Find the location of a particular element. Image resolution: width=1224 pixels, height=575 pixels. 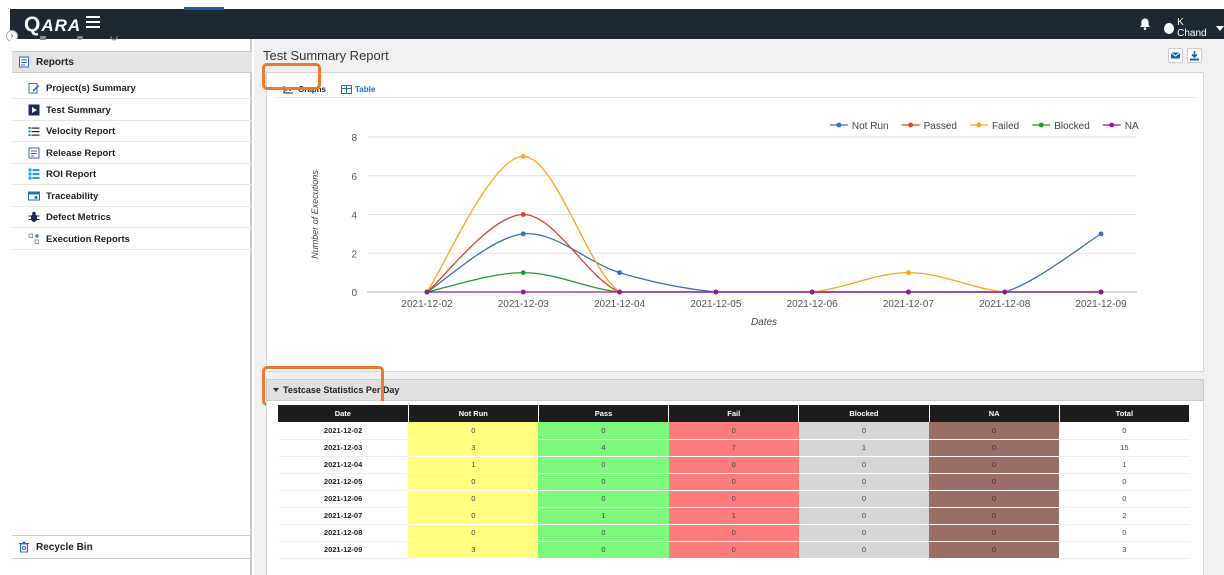

table-cell: 2 is located at coordinates (1124, 516).